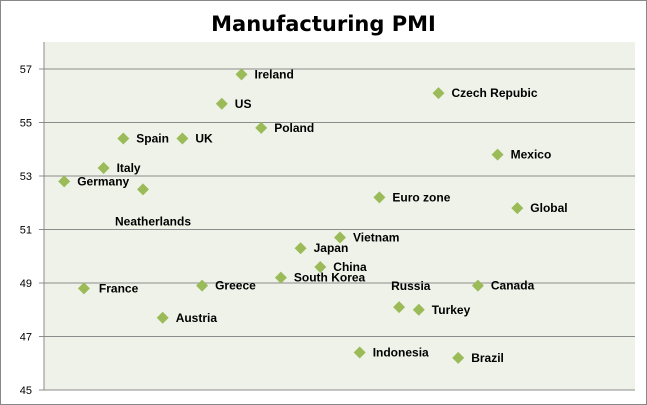  Describe the element at coordinates (330, 278) in the screenshot. I see `data-label: South Korea` at that location.